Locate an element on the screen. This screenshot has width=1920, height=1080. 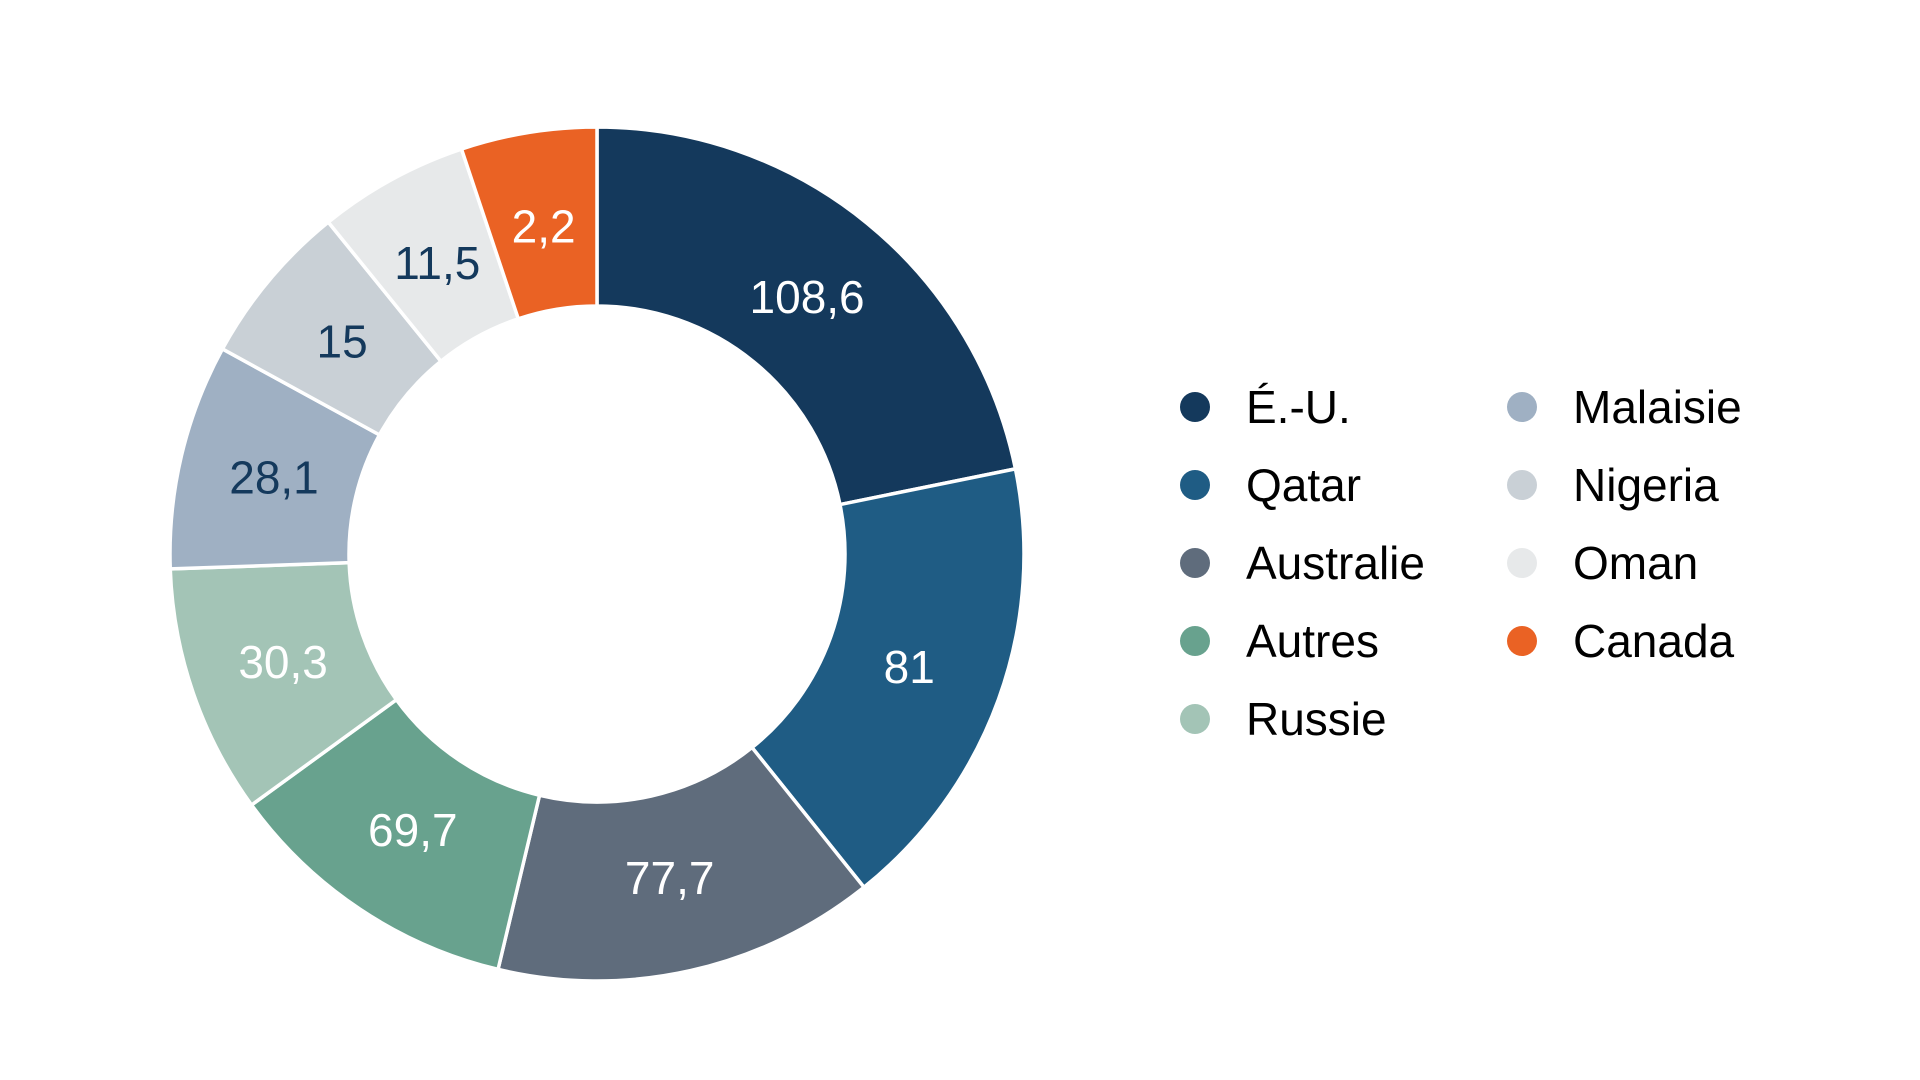
donut-slice-qatar is located at coordinates (887, 678).